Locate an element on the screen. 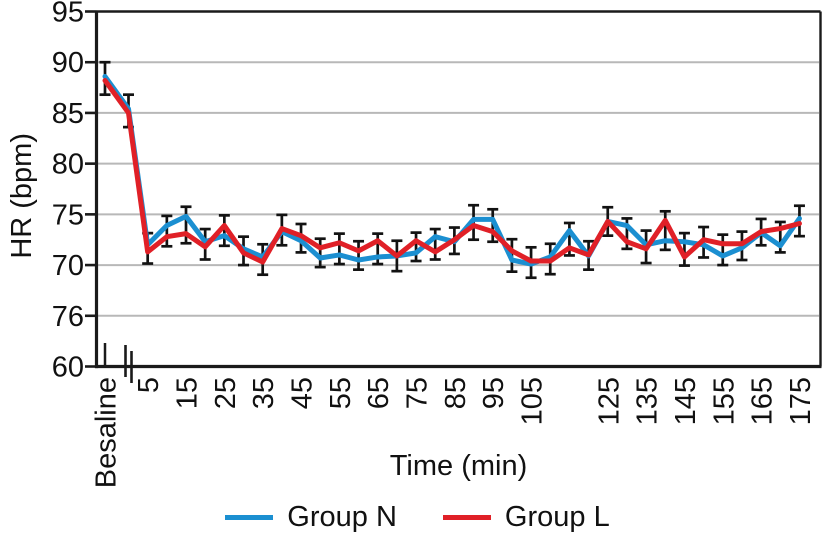 This screenshot has height=540, width=835. legend-item-group-n: Group N is located at coordinates (311, 517).